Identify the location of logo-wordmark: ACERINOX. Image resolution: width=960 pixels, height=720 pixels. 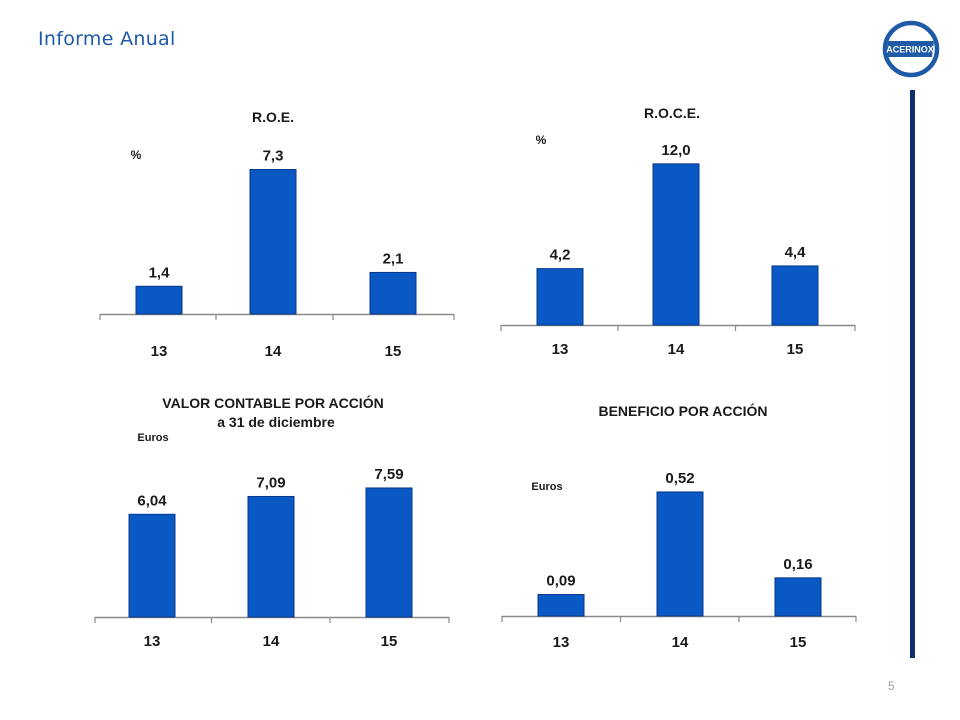
(910, 50).